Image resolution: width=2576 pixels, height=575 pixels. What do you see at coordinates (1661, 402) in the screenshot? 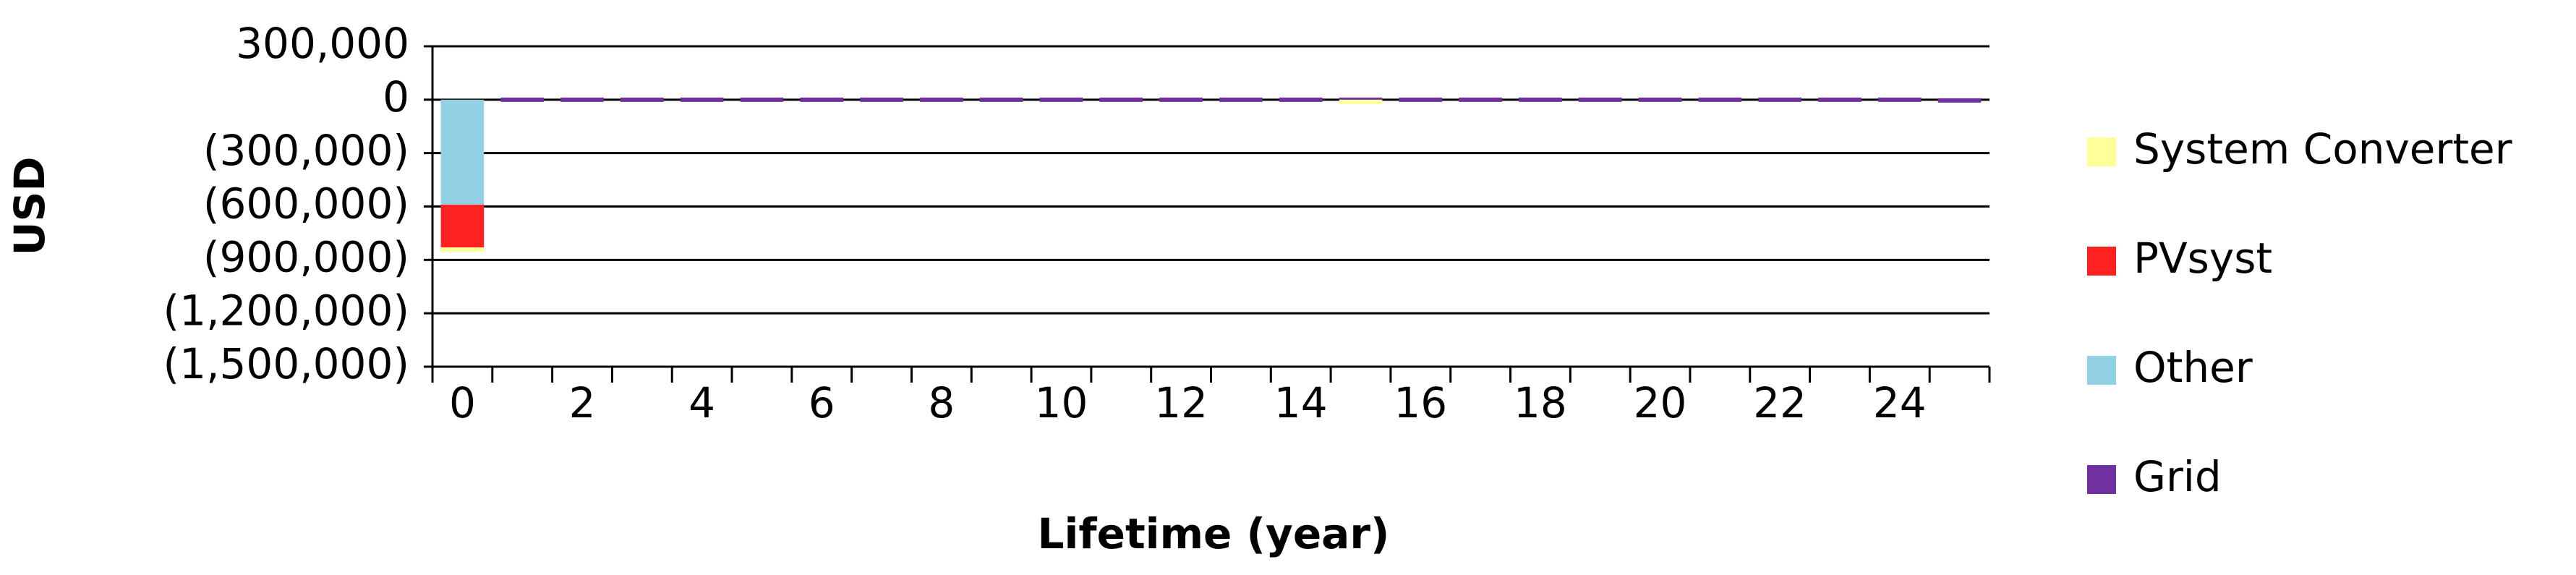
I see `x-tick-label: 20` at bounding box center [1661, 402].